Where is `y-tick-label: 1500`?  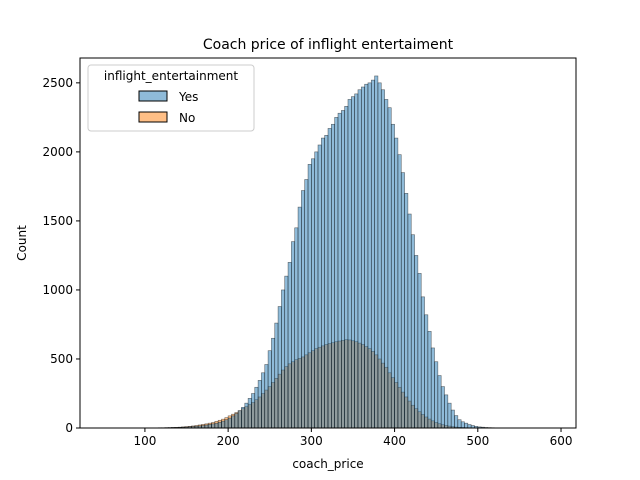
y-tick-label: 1500 is located at coordinates (57, 221).